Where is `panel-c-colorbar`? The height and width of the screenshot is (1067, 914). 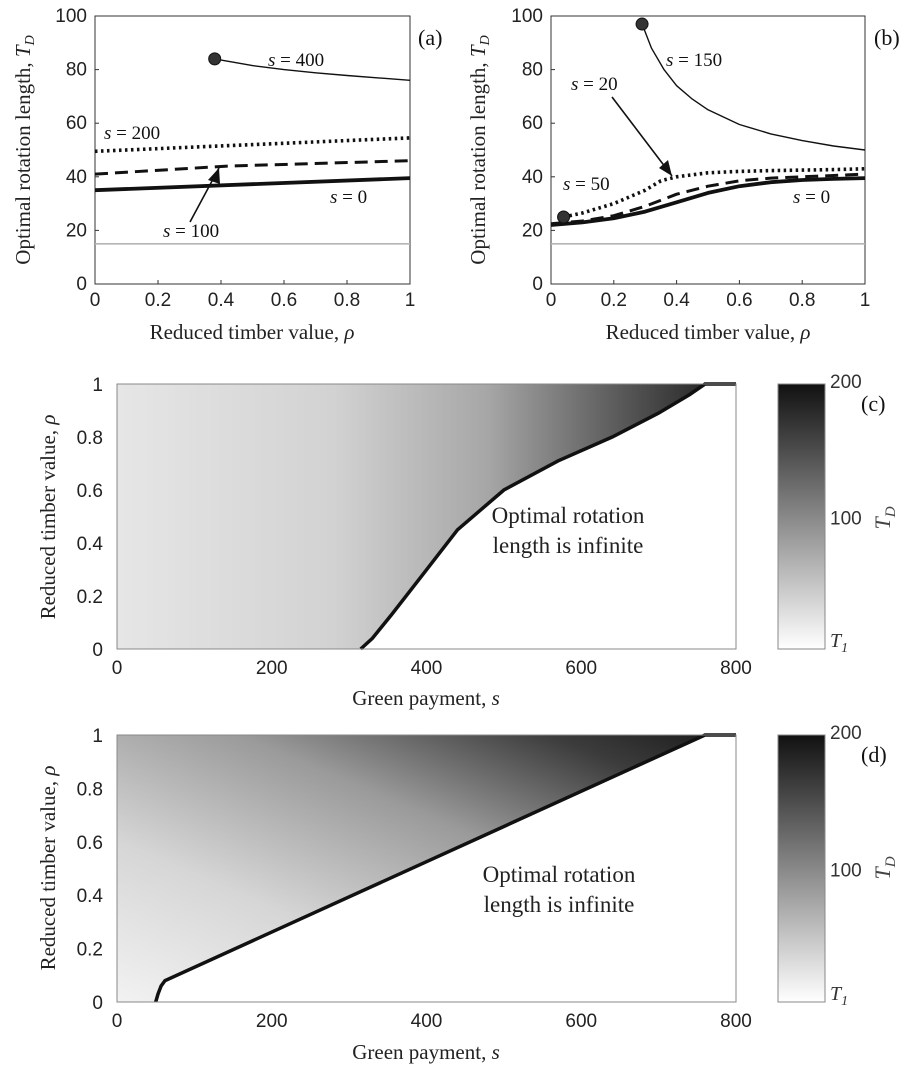
panel-c-colorbar is located at coordinates (801, 516).